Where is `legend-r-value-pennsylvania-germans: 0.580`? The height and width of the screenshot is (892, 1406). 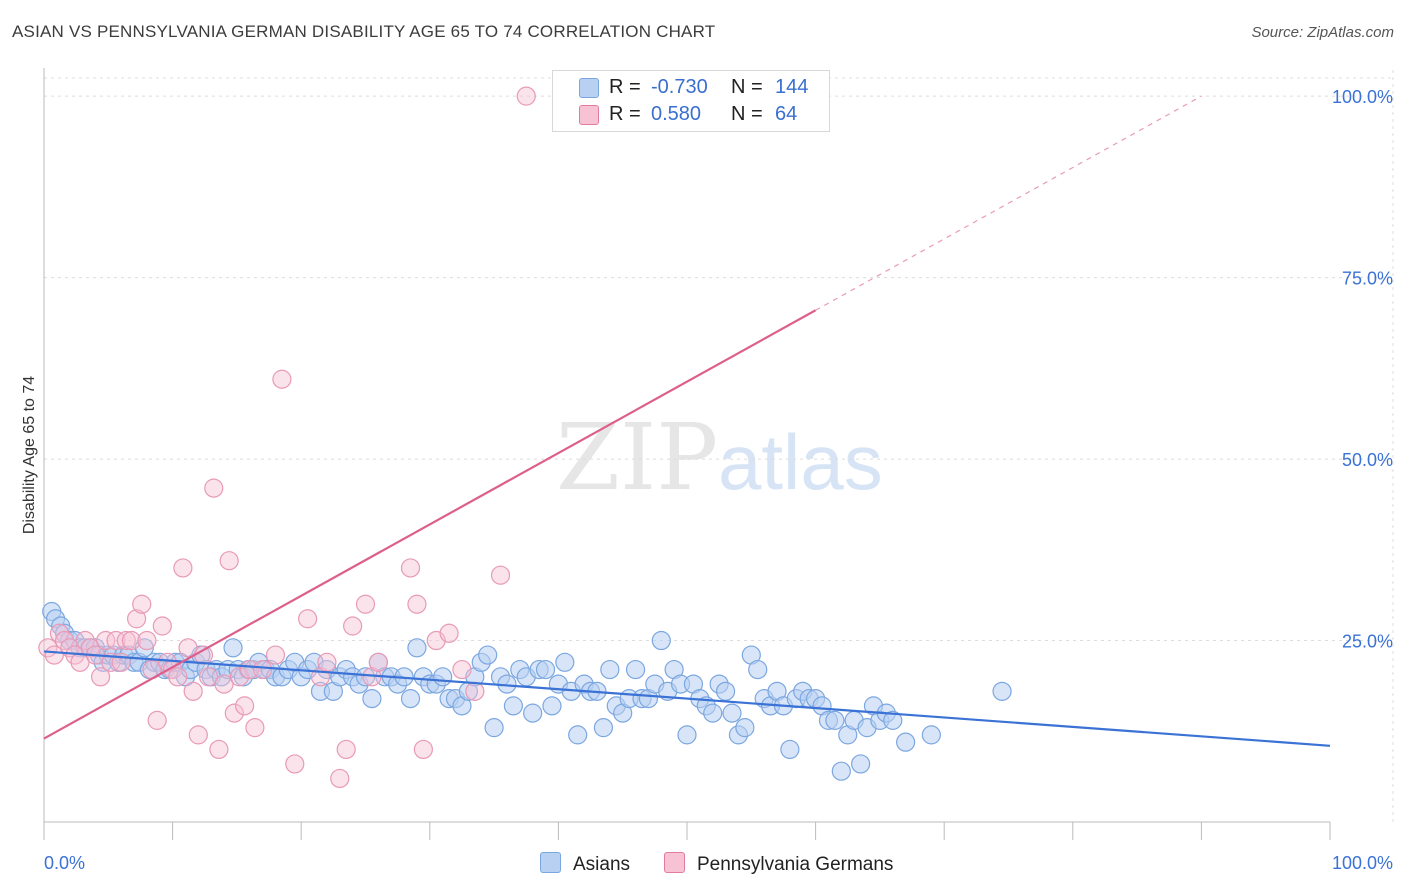 legend-r-value-pennsylvania-germans: 0.580 is located at coordinates (676, 114).